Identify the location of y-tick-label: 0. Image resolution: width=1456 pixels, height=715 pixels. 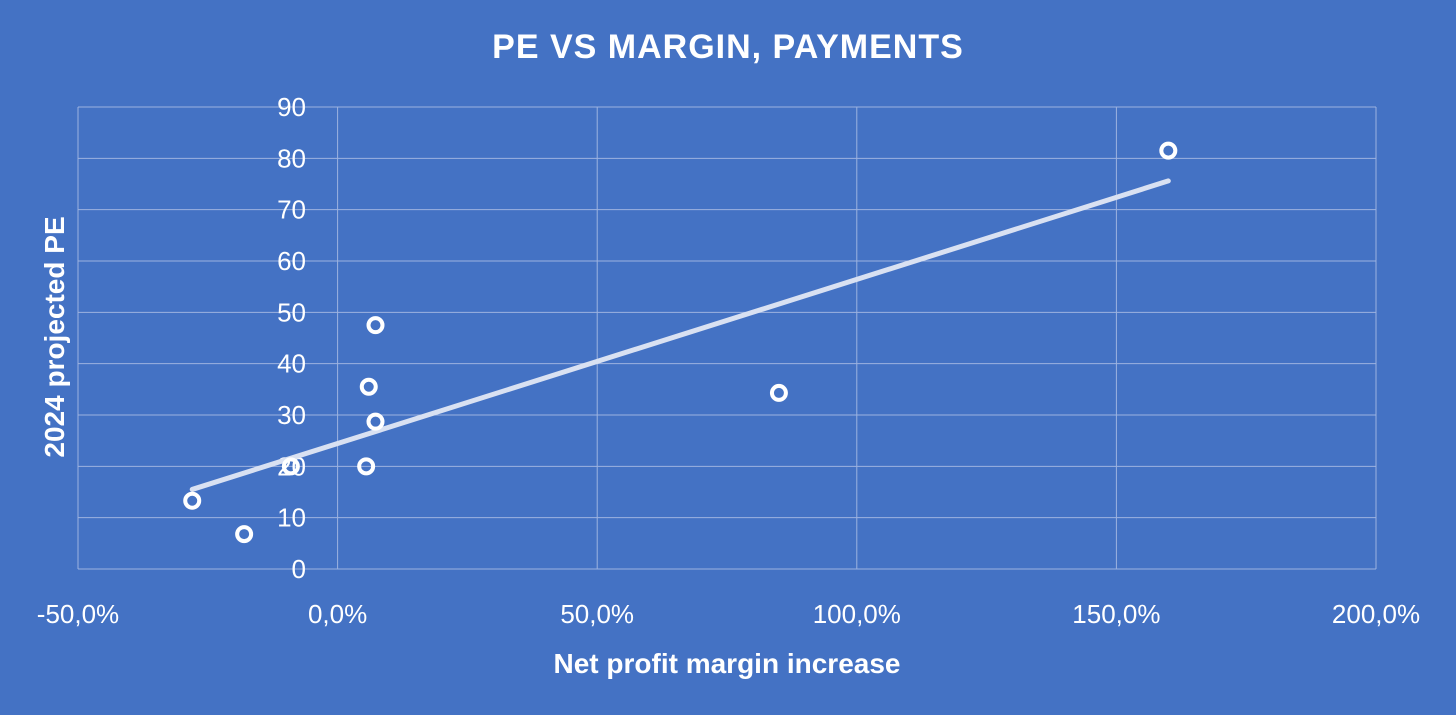
(299, 569).